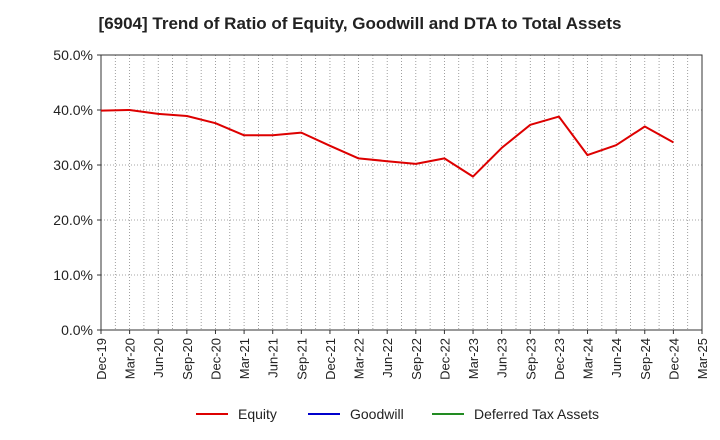 The height and width of the screenshot is (440, 720). I want to click on y-tick-label: 0.0%, so click(77, 330).